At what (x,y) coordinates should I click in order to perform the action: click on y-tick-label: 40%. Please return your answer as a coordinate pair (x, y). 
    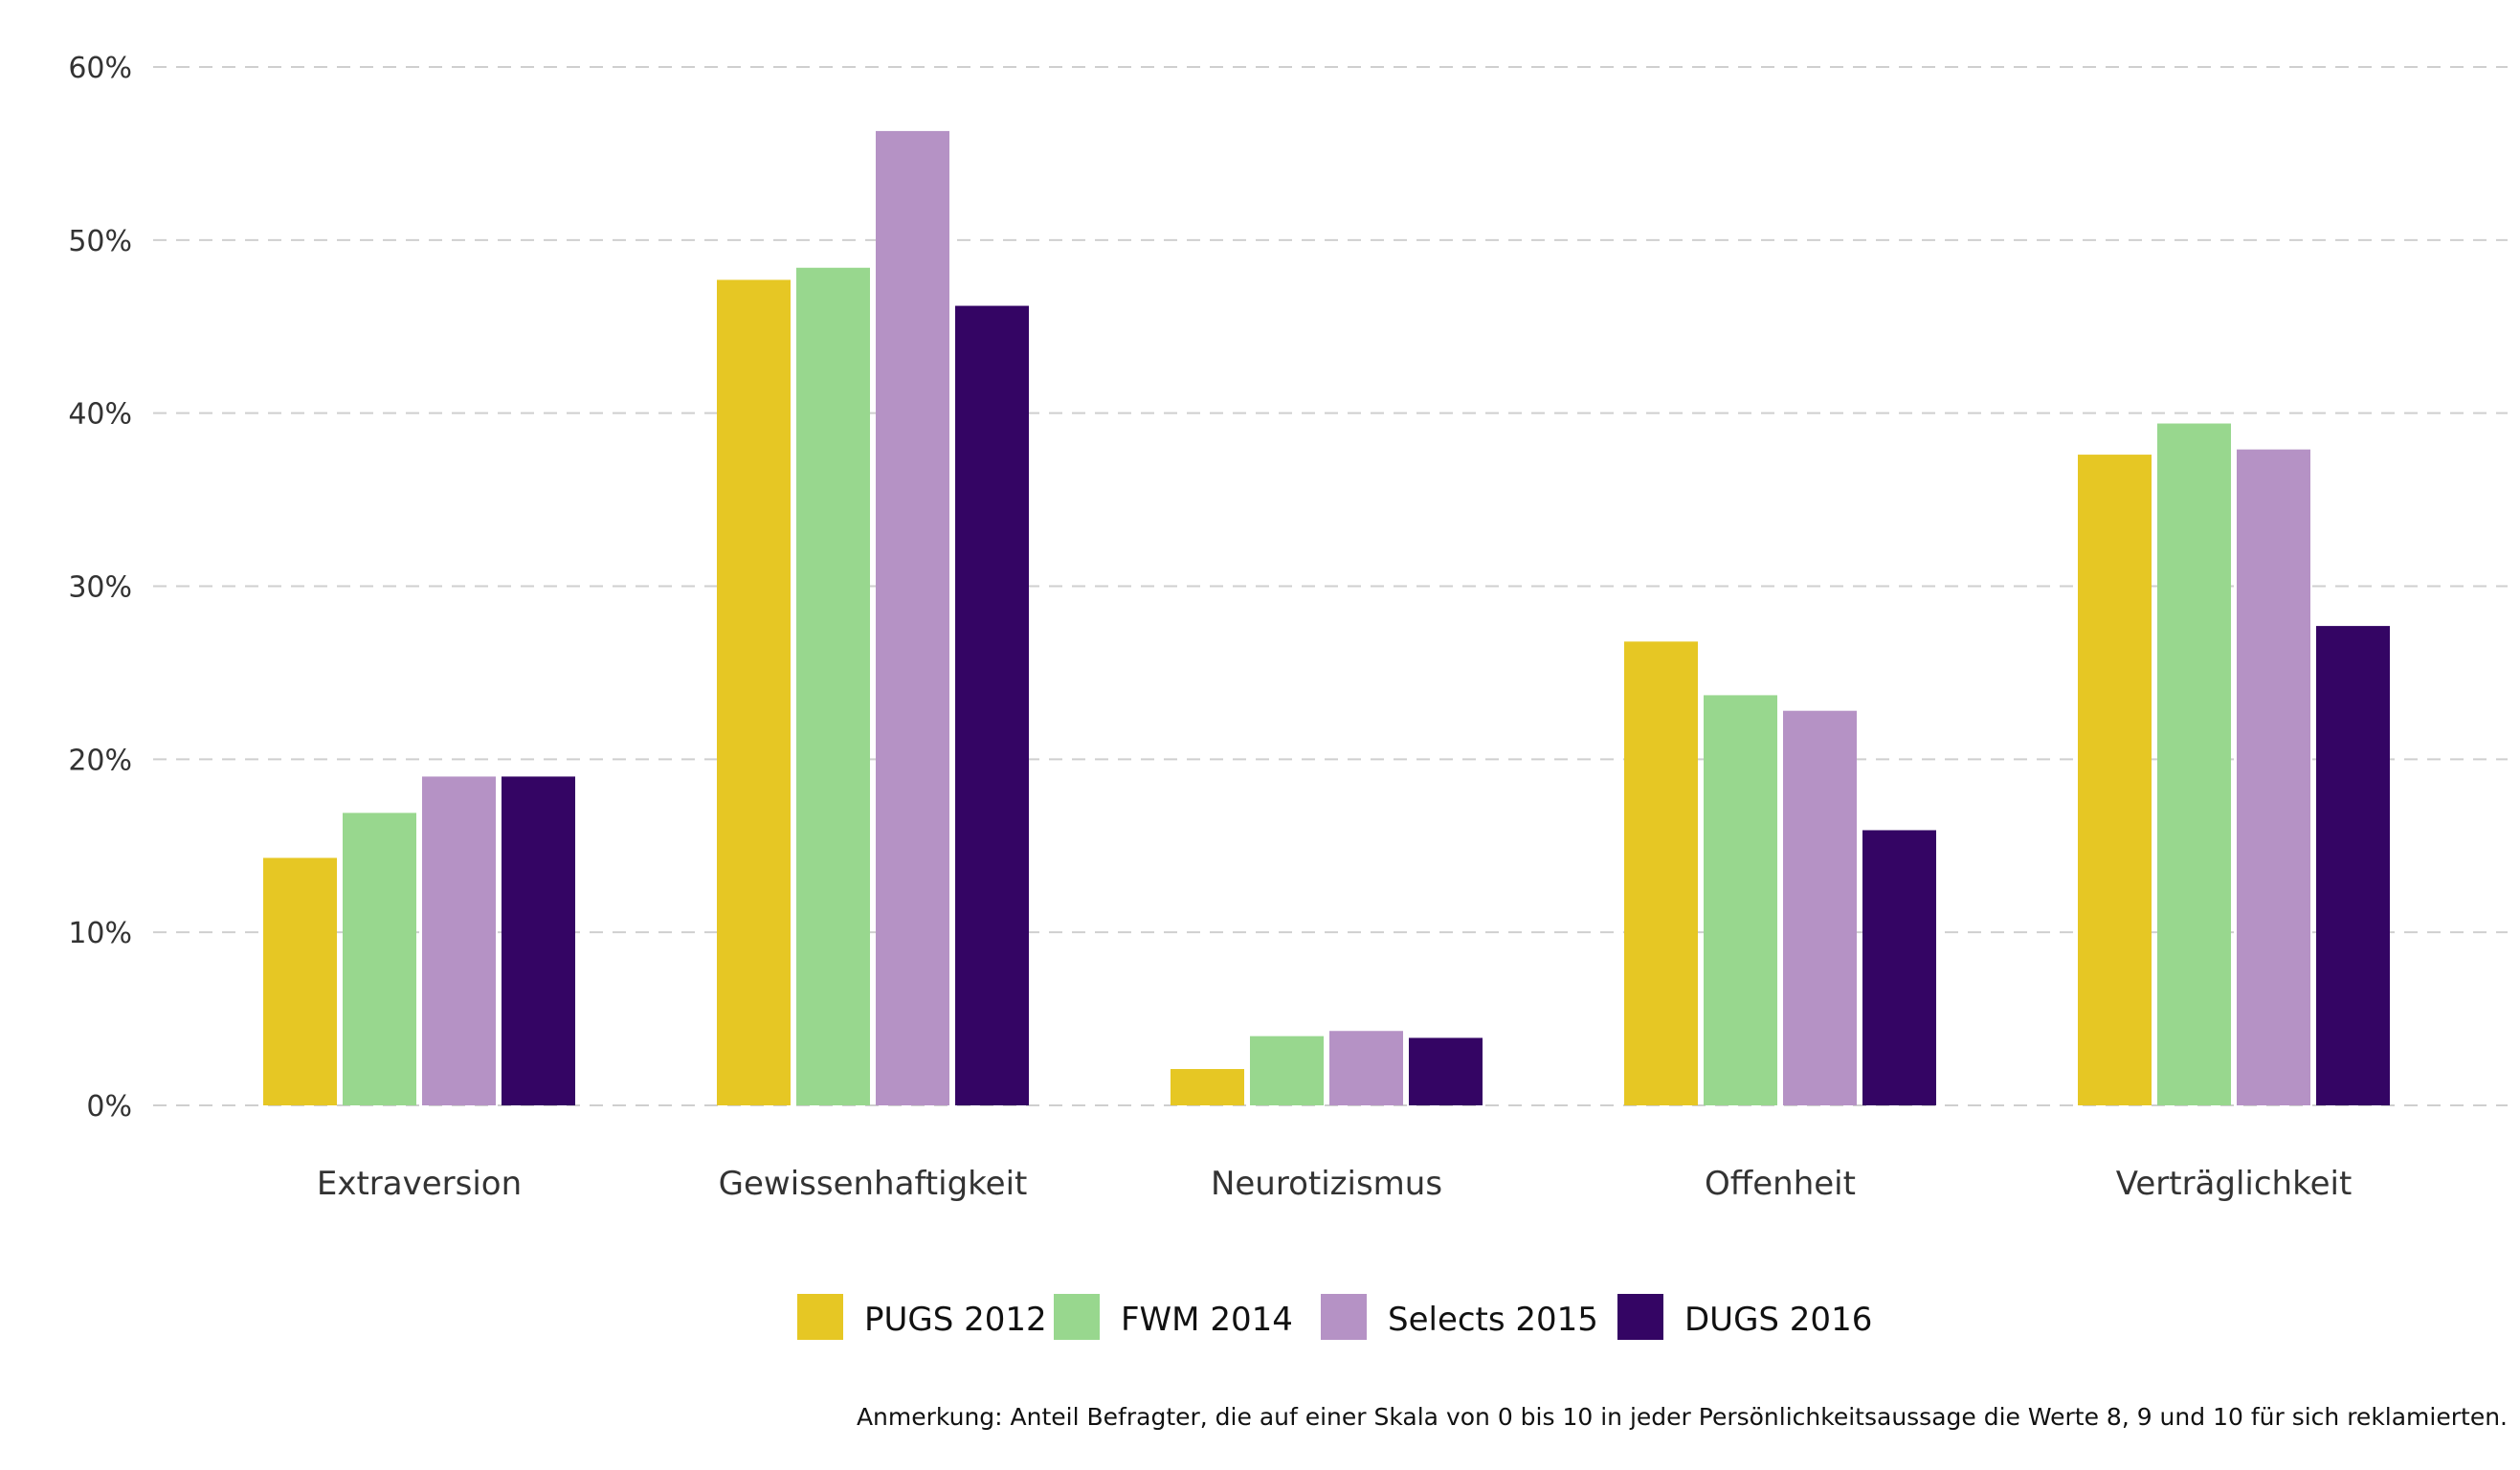
    Looking at the image, I should click on (100, 415).